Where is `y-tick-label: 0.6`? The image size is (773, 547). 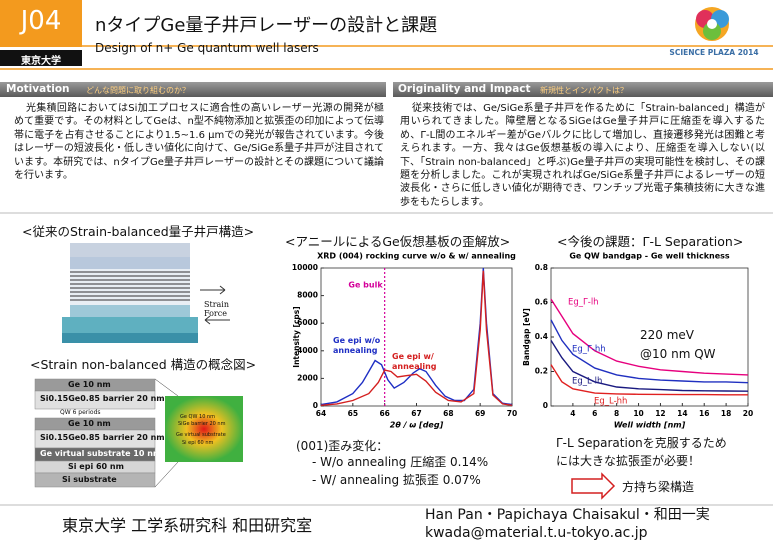 y-tick-label: 0.6 is located at coordinates (541, 302).